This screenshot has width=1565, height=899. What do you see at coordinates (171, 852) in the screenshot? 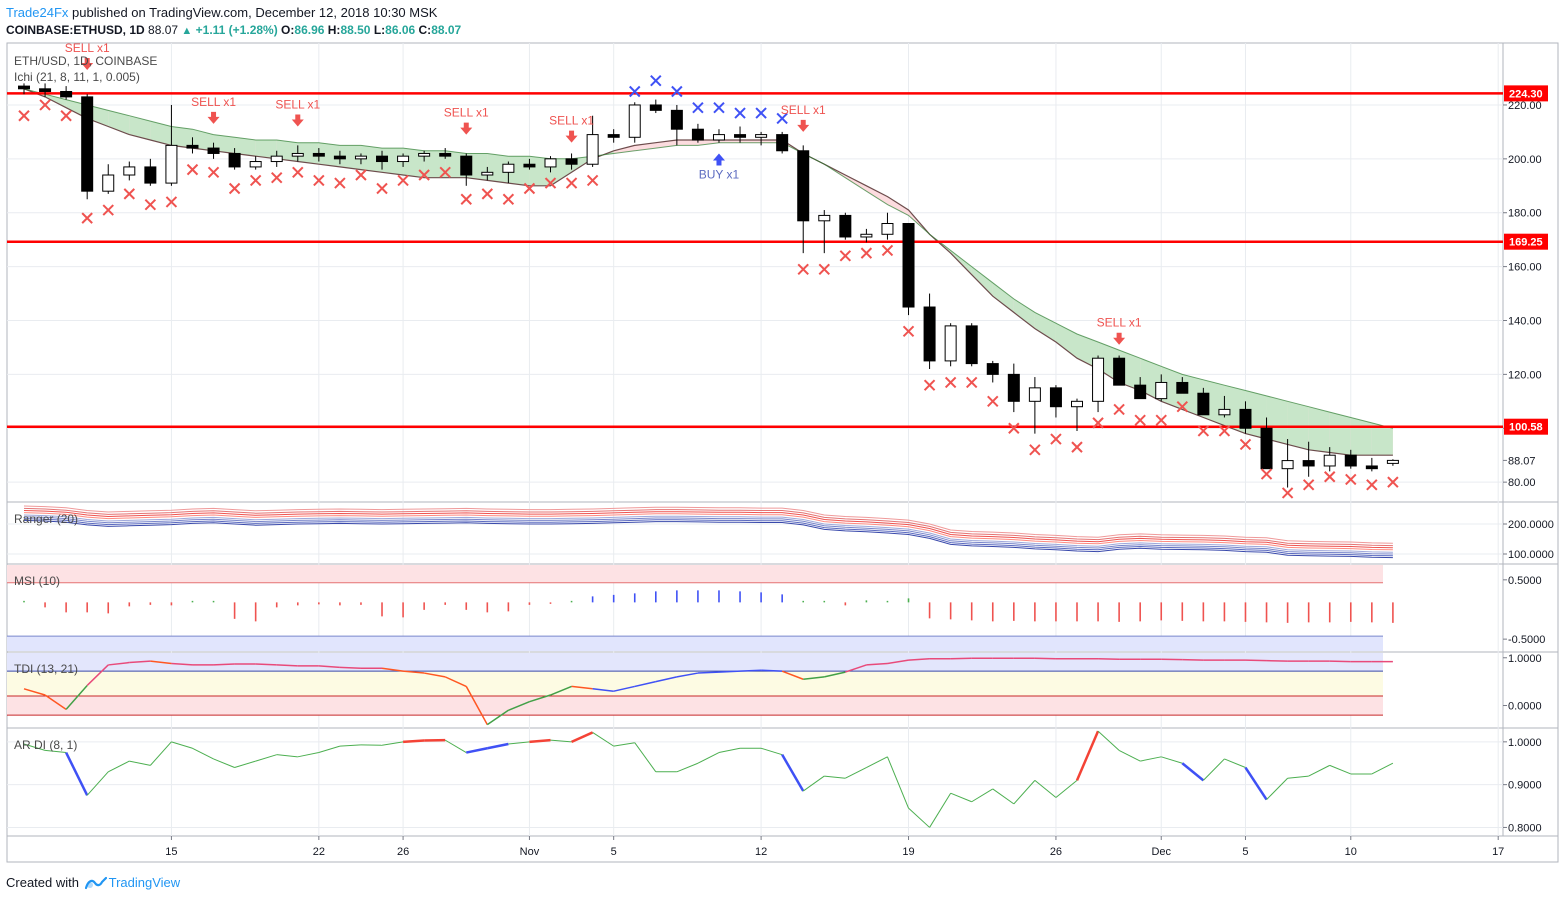
I see `time-axis-label: 15` at bounding box center [171, 852].